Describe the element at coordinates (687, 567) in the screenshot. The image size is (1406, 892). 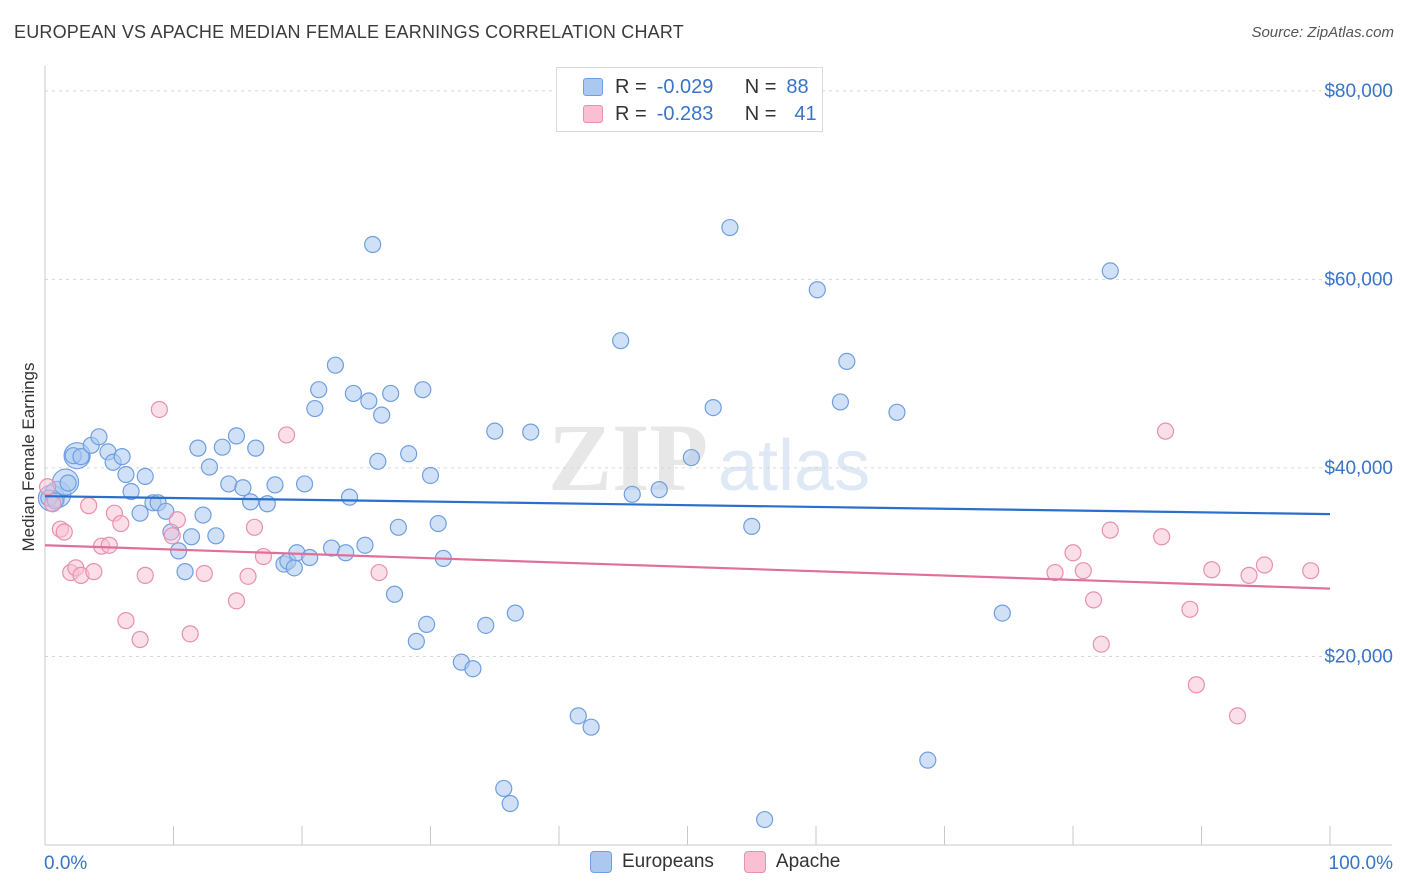
I see `apache-trend-line` at that location.